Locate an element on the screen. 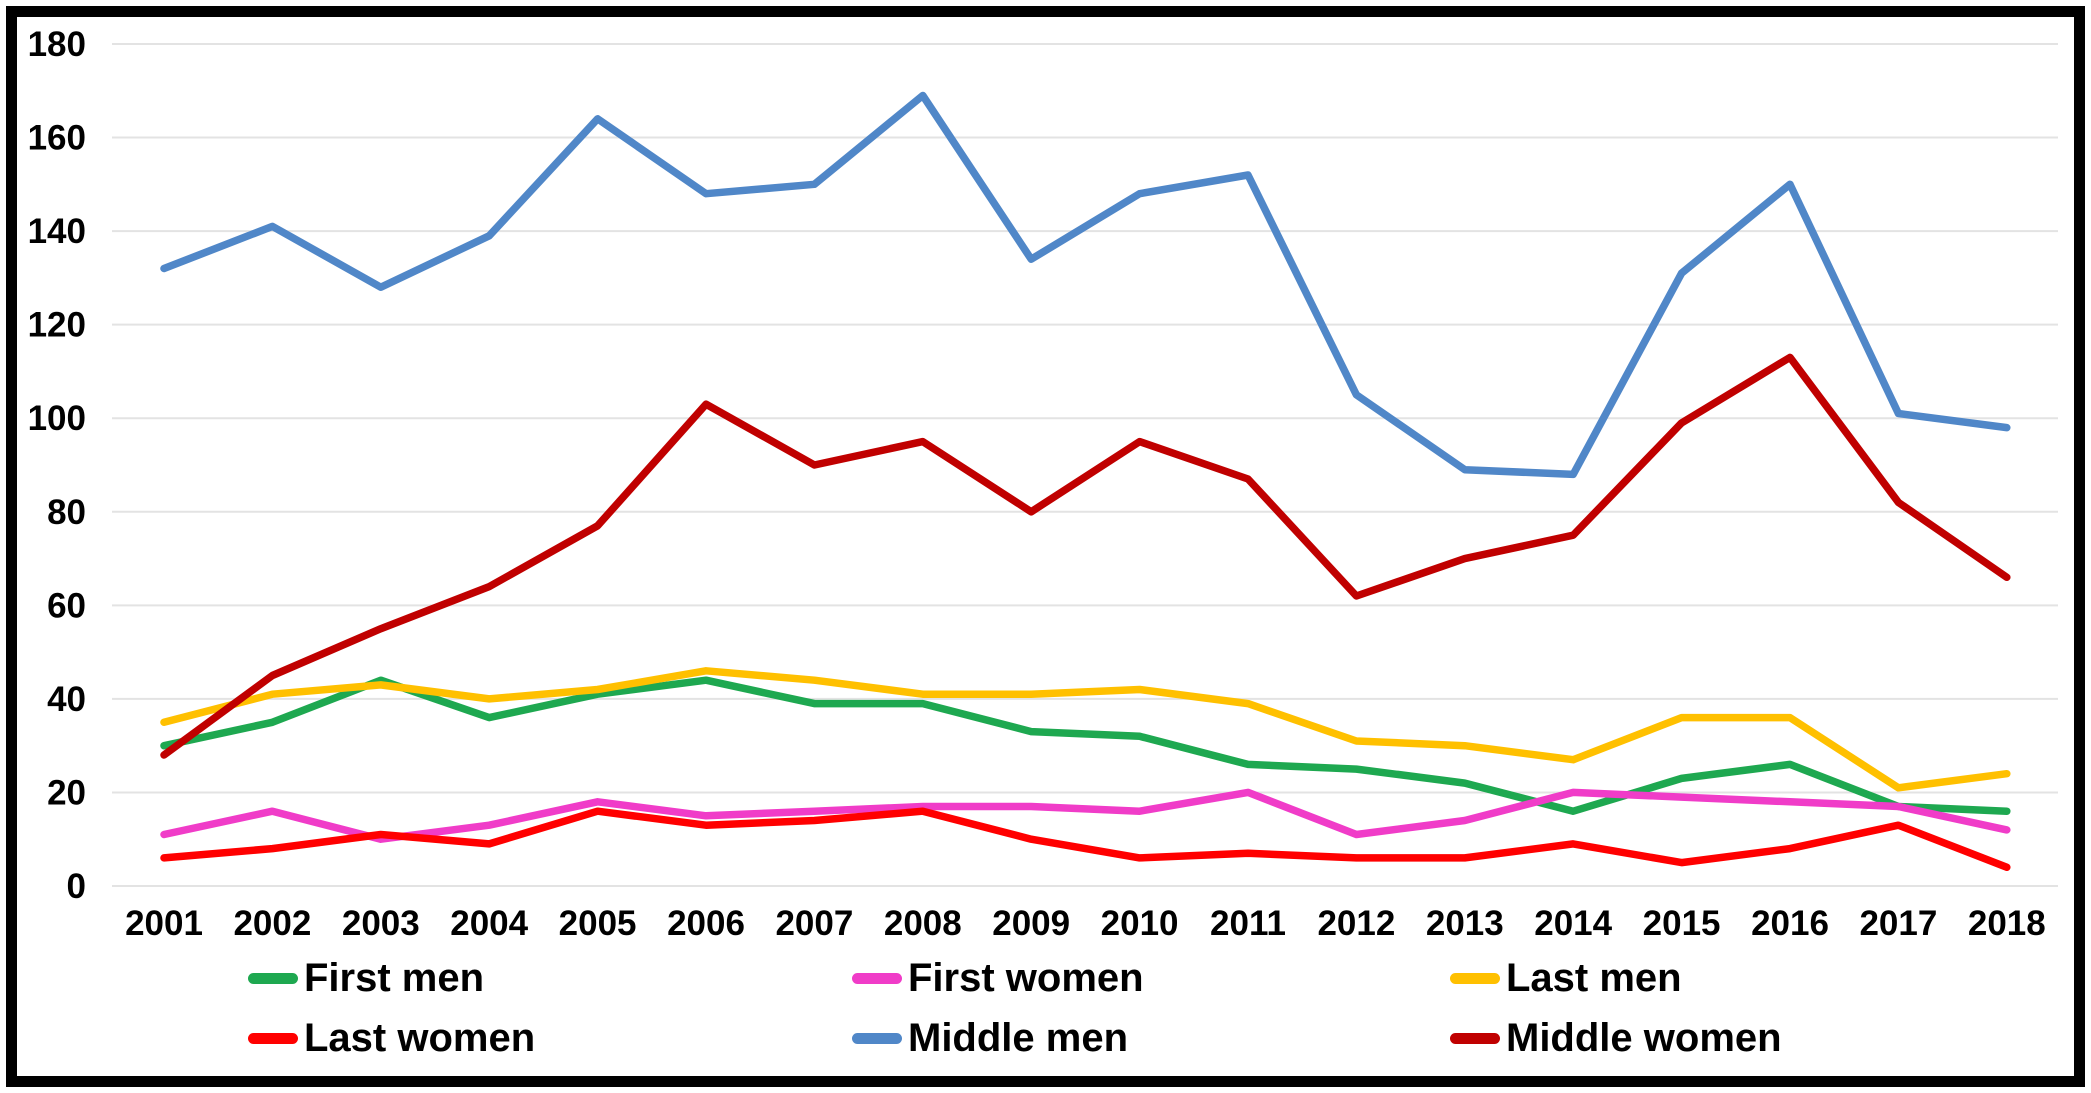  y-axis-tick-labels: 0 20 40 60 80 100 120 140 160 180 is located at coordinates (57, 465).